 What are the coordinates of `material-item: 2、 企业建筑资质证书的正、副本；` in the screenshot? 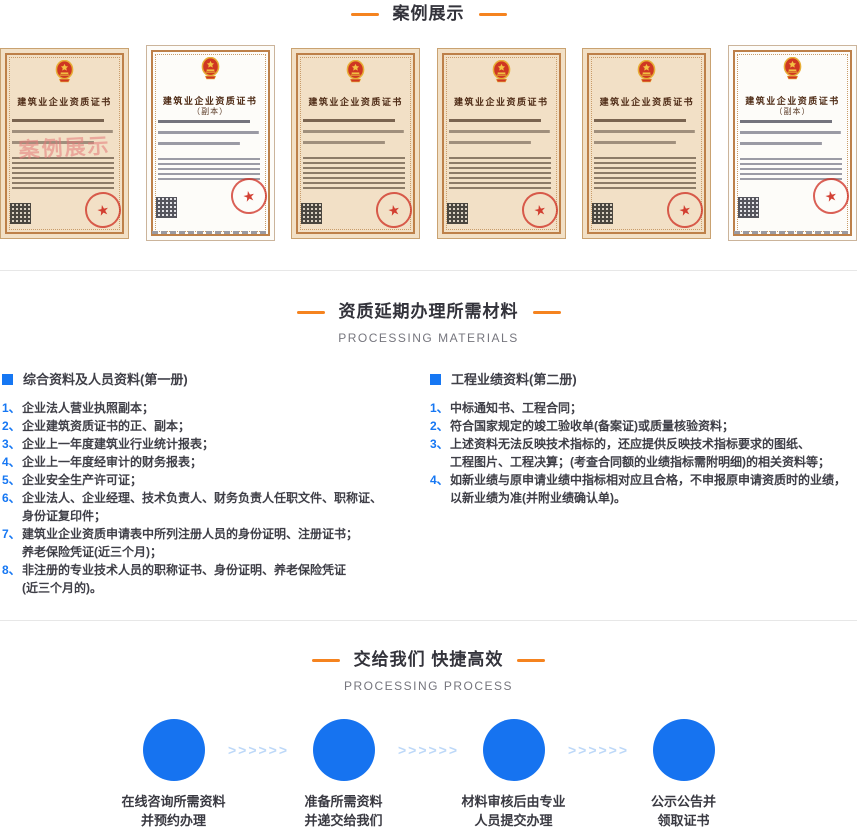 It's located at (214, 426).